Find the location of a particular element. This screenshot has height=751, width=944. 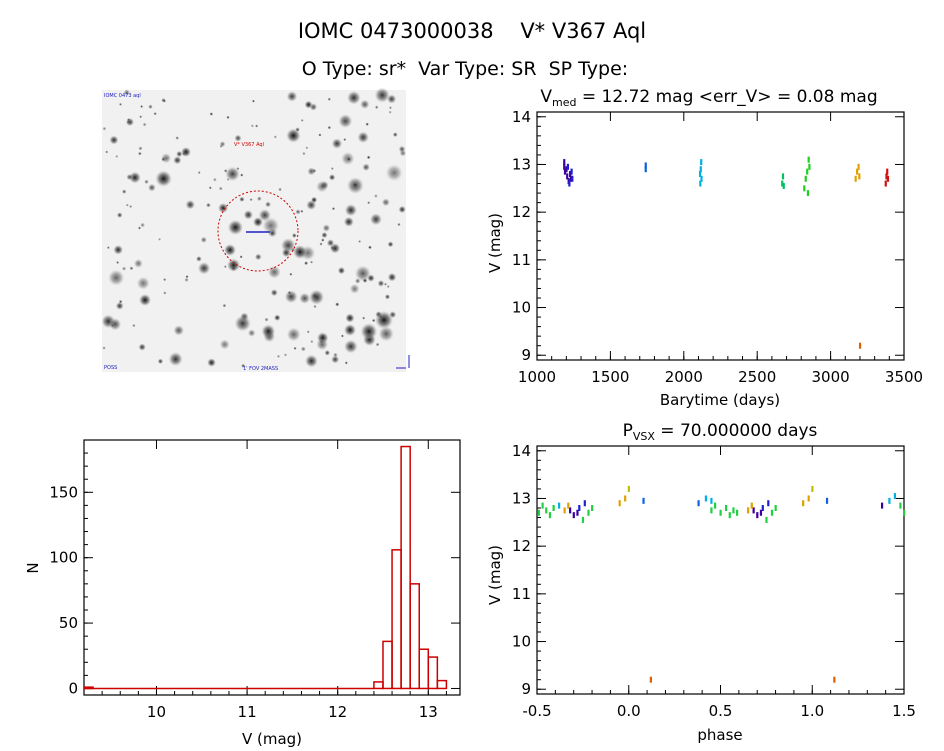

lightcurve-title-sub: med is located at coordinates (564, 102).